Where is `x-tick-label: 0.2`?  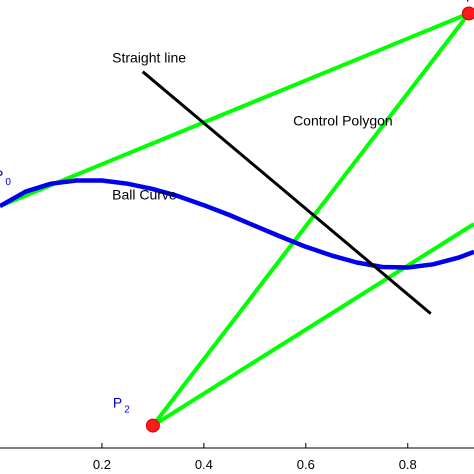
x-tick-label: 0.2 is located at coordinates (102, 464).